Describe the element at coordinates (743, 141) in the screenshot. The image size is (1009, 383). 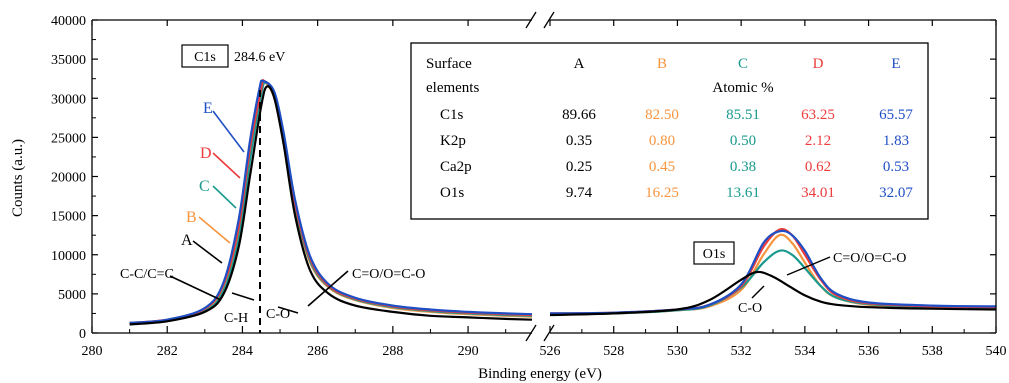
I see `table-cell: 0.50` at that location.